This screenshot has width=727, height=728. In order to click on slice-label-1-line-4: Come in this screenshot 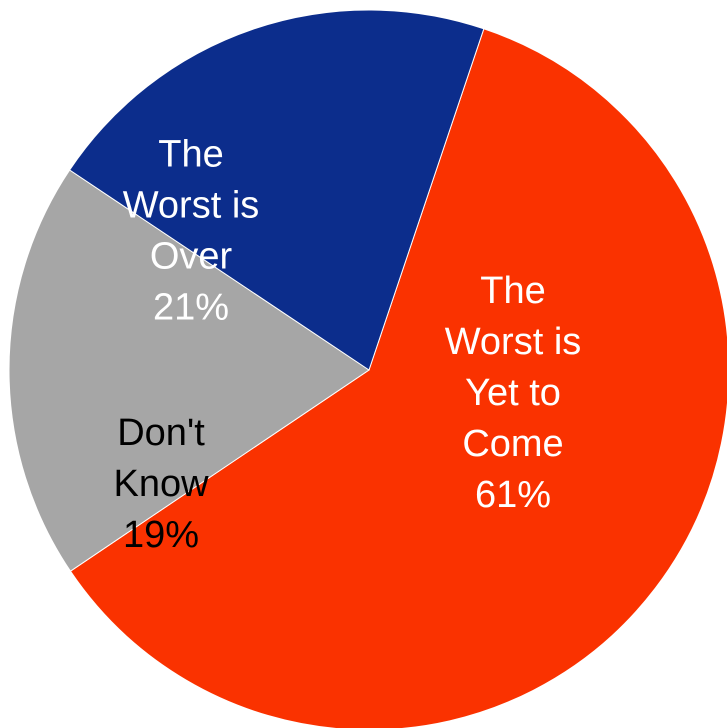, I will do `click(512, 444)`.